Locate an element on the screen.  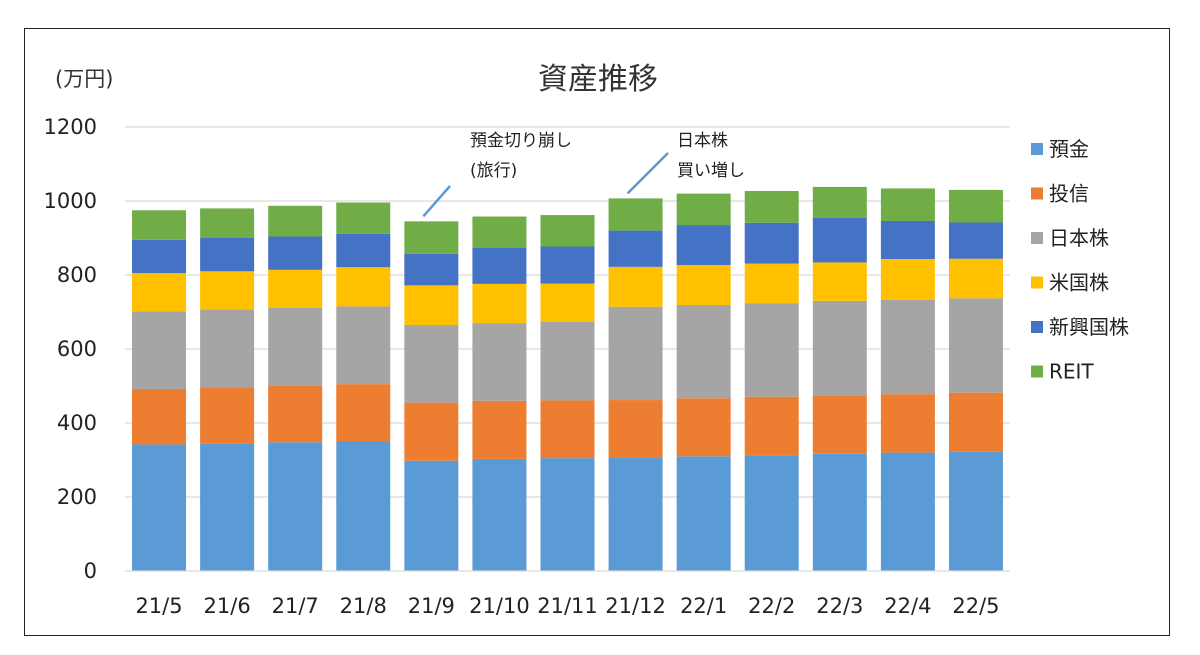
x-tick-label: 21/9 is located at coordinates (431, 606).